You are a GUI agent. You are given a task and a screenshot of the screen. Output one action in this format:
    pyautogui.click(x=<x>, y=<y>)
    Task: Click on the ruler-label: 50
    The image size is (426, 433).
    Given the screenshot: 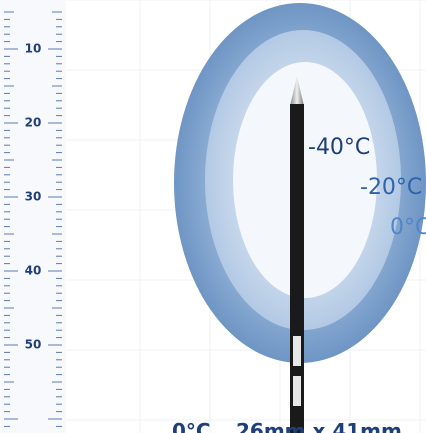 What is the action you would take?
    pyautogui.click(x=33, y=345)
    